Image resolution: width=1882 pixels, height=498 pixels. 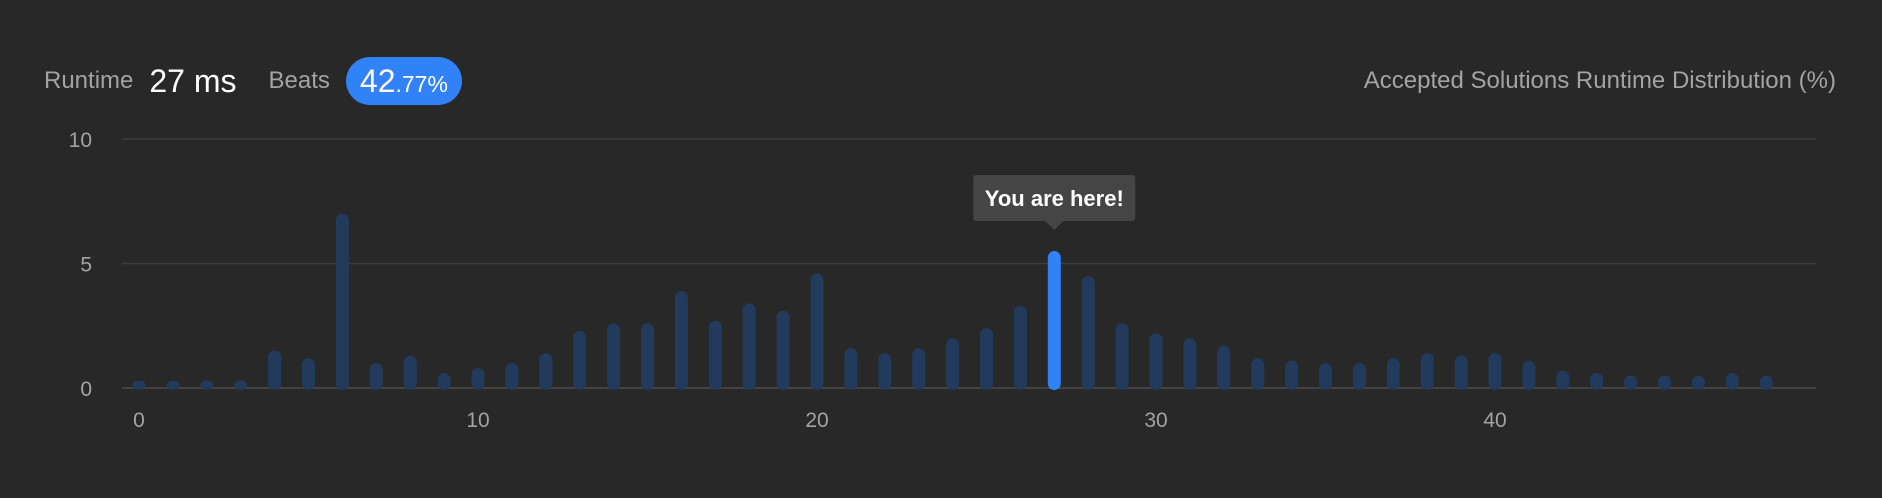 I want to click on beats-badge: 42.77%, so click(x=403, y=81).